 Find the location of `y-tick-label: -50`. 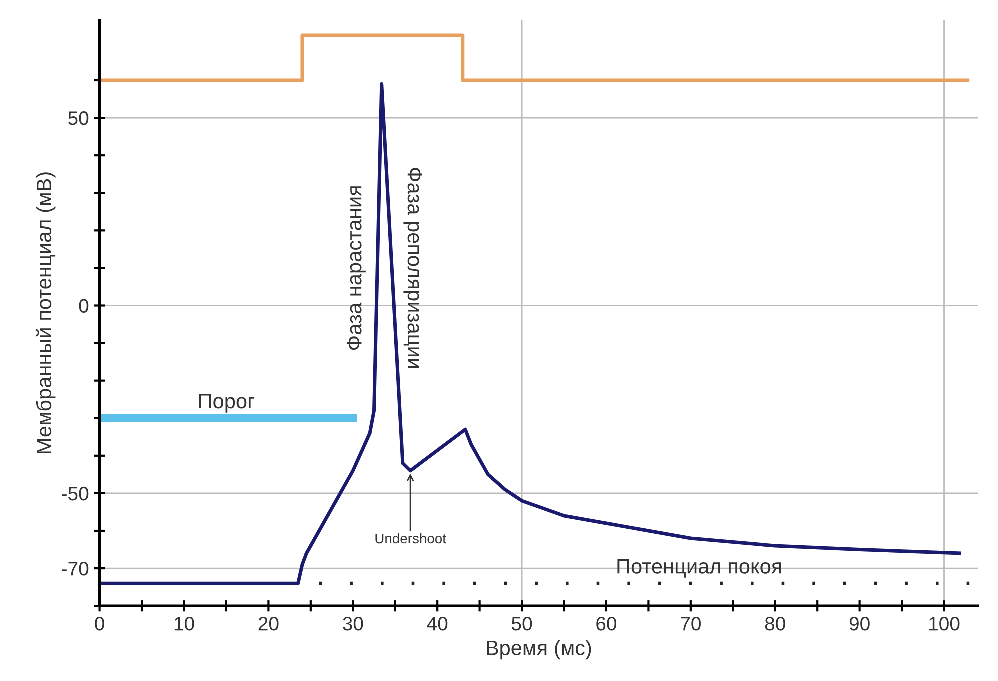

y-tick-label: -50 is located at coordinates (75, 493).